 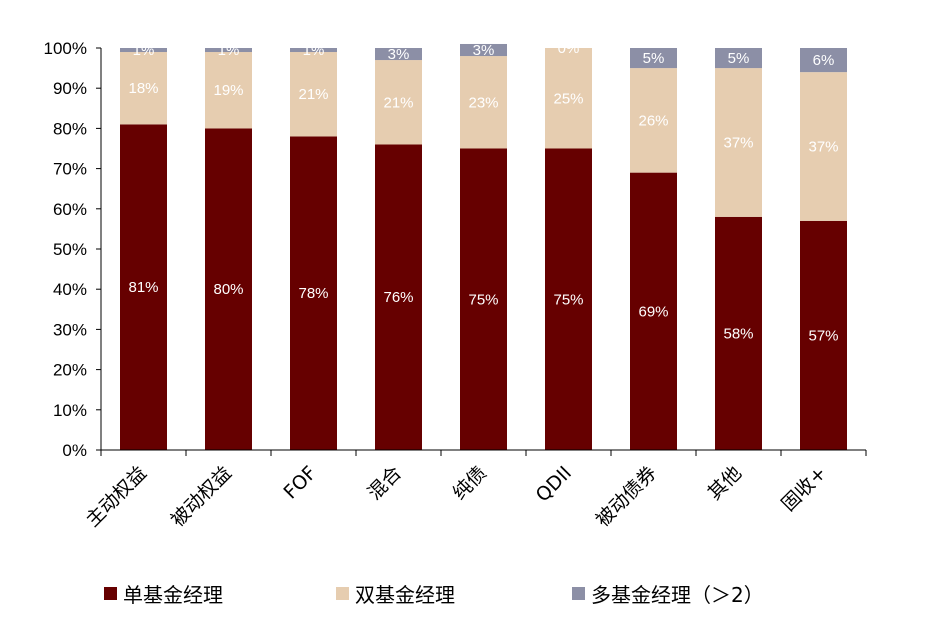 I want to click on legend-label-double: 双基金经理, so click(x=405, y=594).